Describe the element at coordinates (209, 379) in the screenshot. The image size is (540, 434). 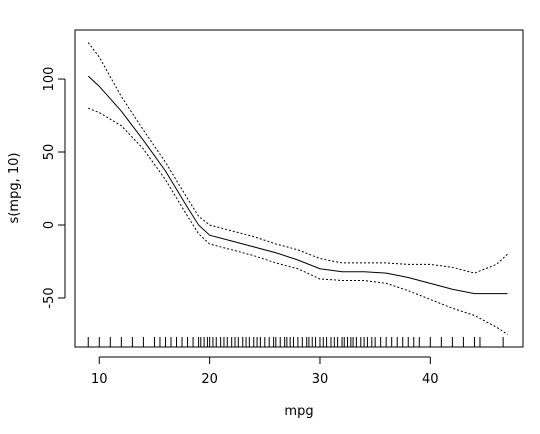
I see `x-tick-label: 20` at that location.